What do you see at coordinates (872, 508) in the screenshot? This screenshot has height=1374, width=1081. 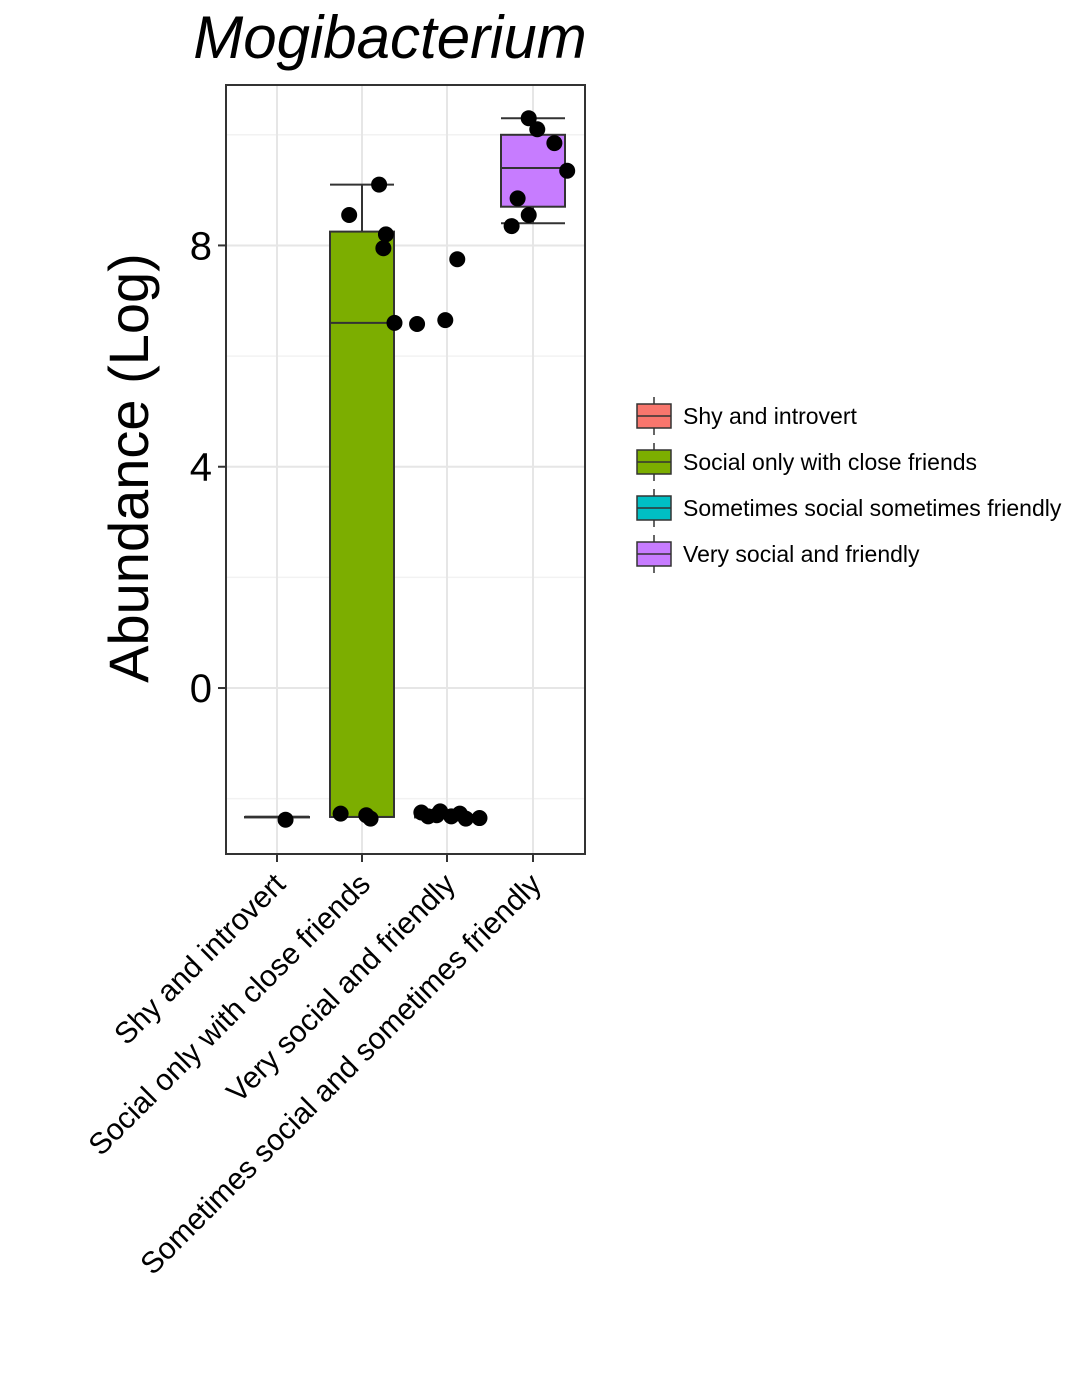 I see `legend-label: Sometimes social sometimes friendly` at bounding box center [872, 508].